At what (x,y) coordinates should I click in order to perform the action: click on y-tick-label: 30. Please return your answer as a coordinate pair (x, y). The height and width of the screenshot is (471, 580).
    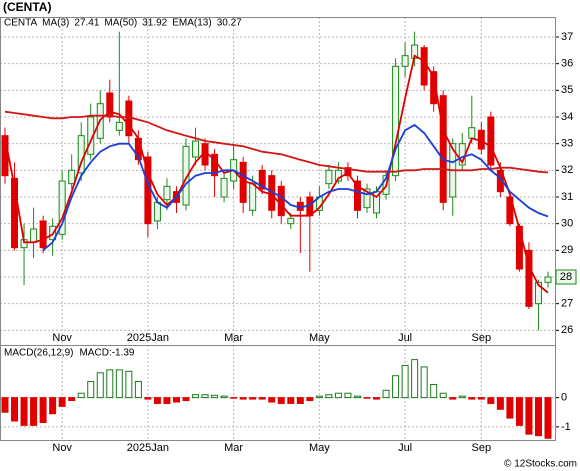
    Looking at the image, I should click on (567, 224).